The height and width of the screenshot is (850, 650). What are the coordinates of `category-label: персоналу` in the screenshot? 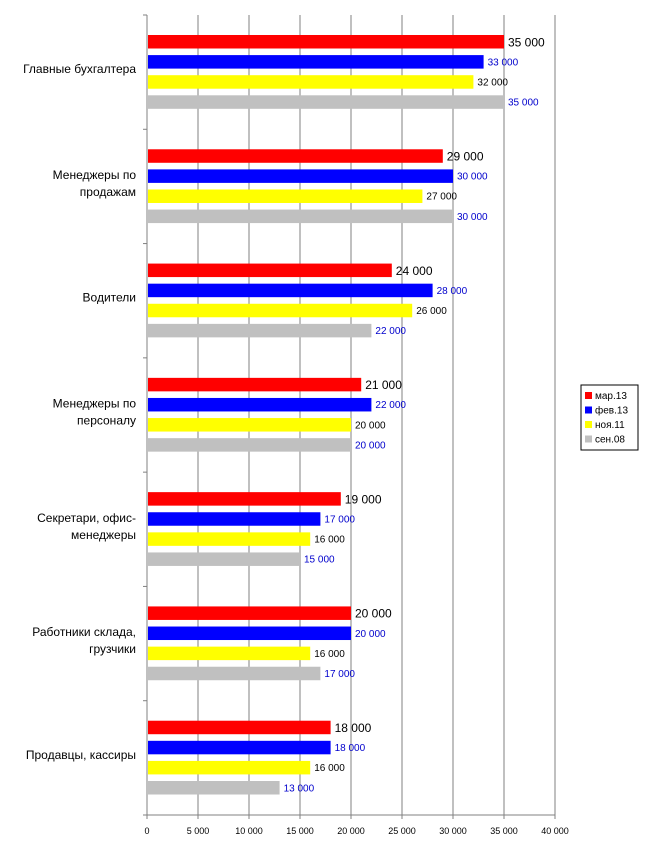 It's located at (106, 421).